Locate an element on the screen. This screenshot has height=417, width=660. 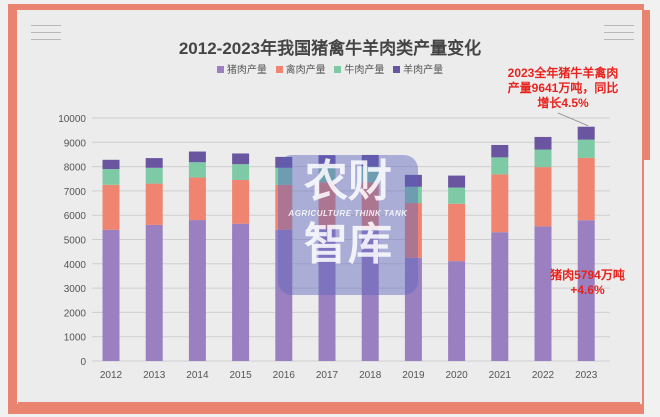
y-tick-label: 0 is located at coordinates (83, 362).